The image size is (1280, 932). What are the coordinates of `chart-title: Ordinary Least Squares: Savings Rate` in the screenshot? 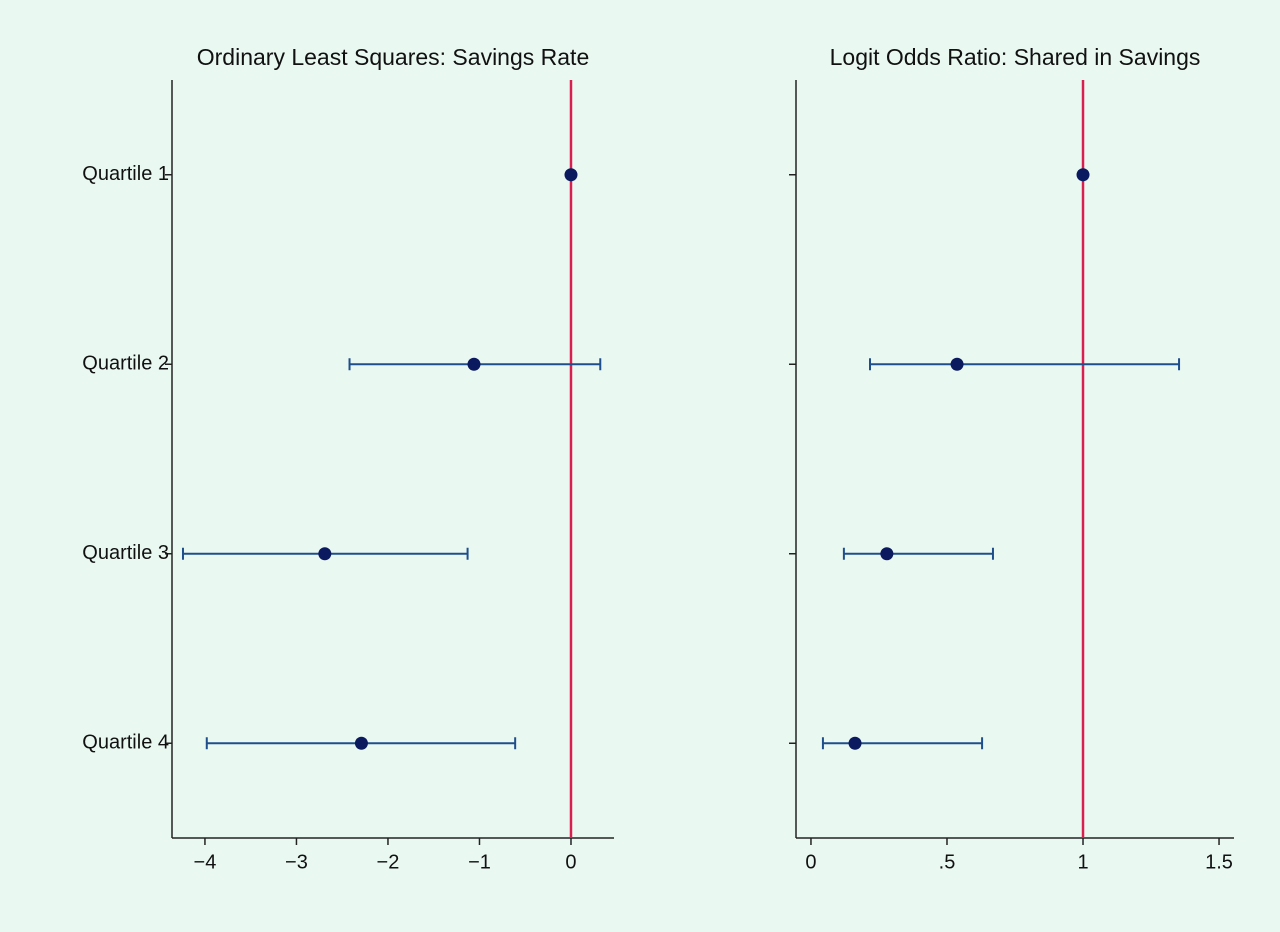 It's located at (393, 57).